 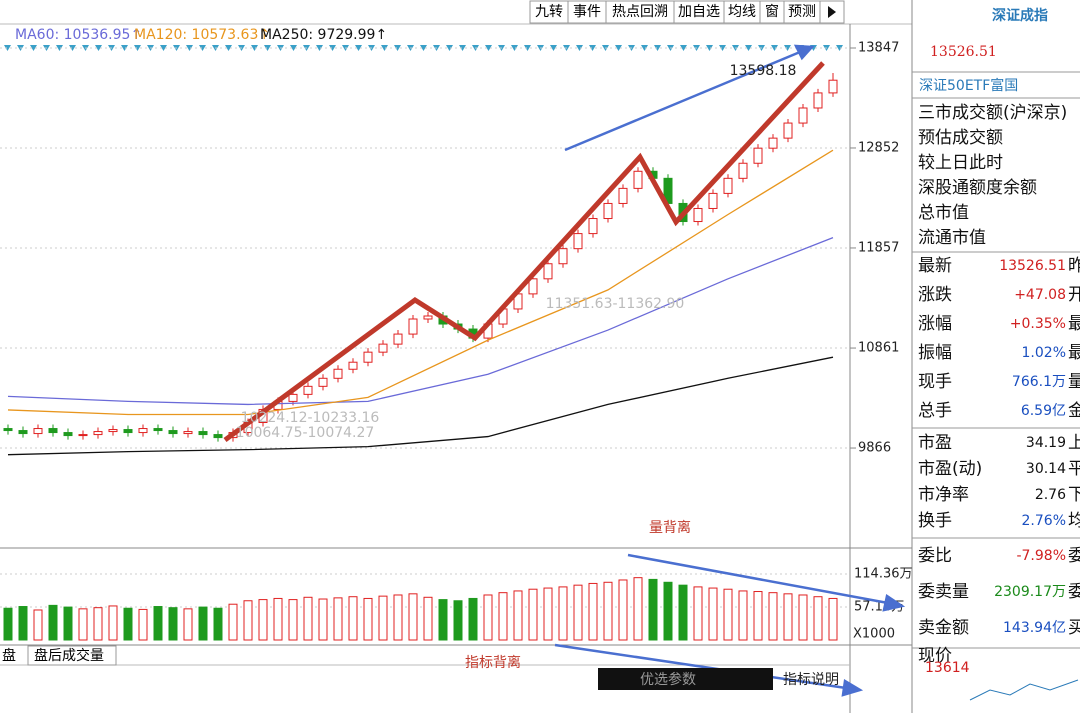 What do you see at coordinates (699, 12) in the screenshot?
I see `toolbar-button: 加自选` at bounding box center [699, 12].